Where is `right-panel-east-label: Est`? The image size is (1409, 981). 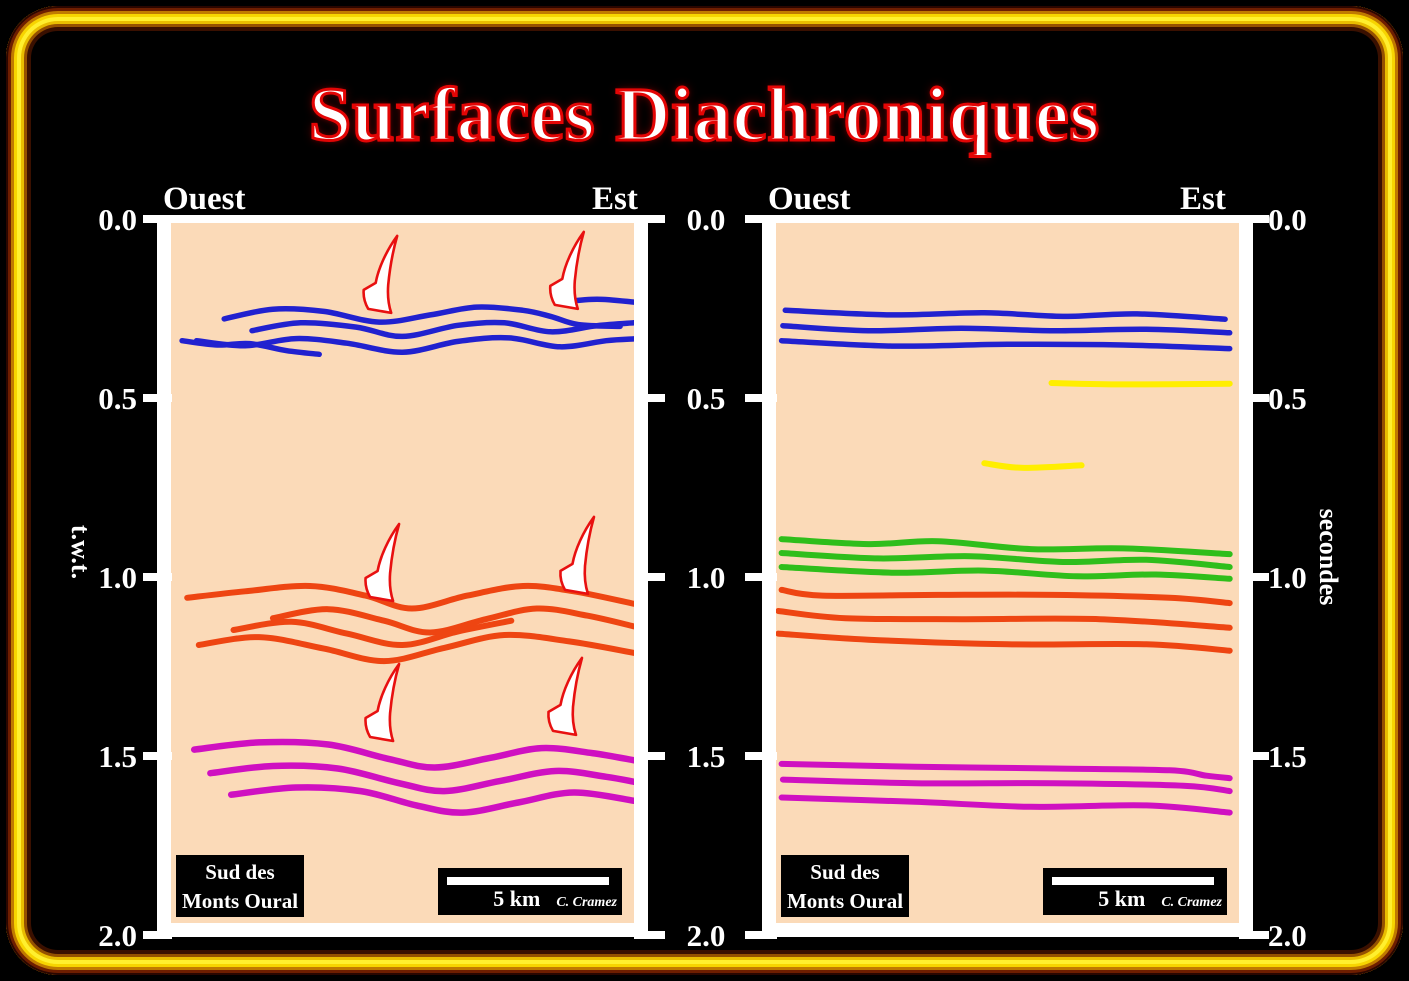 right-panel-east-label: Est is located at coordinates (1203, 199).